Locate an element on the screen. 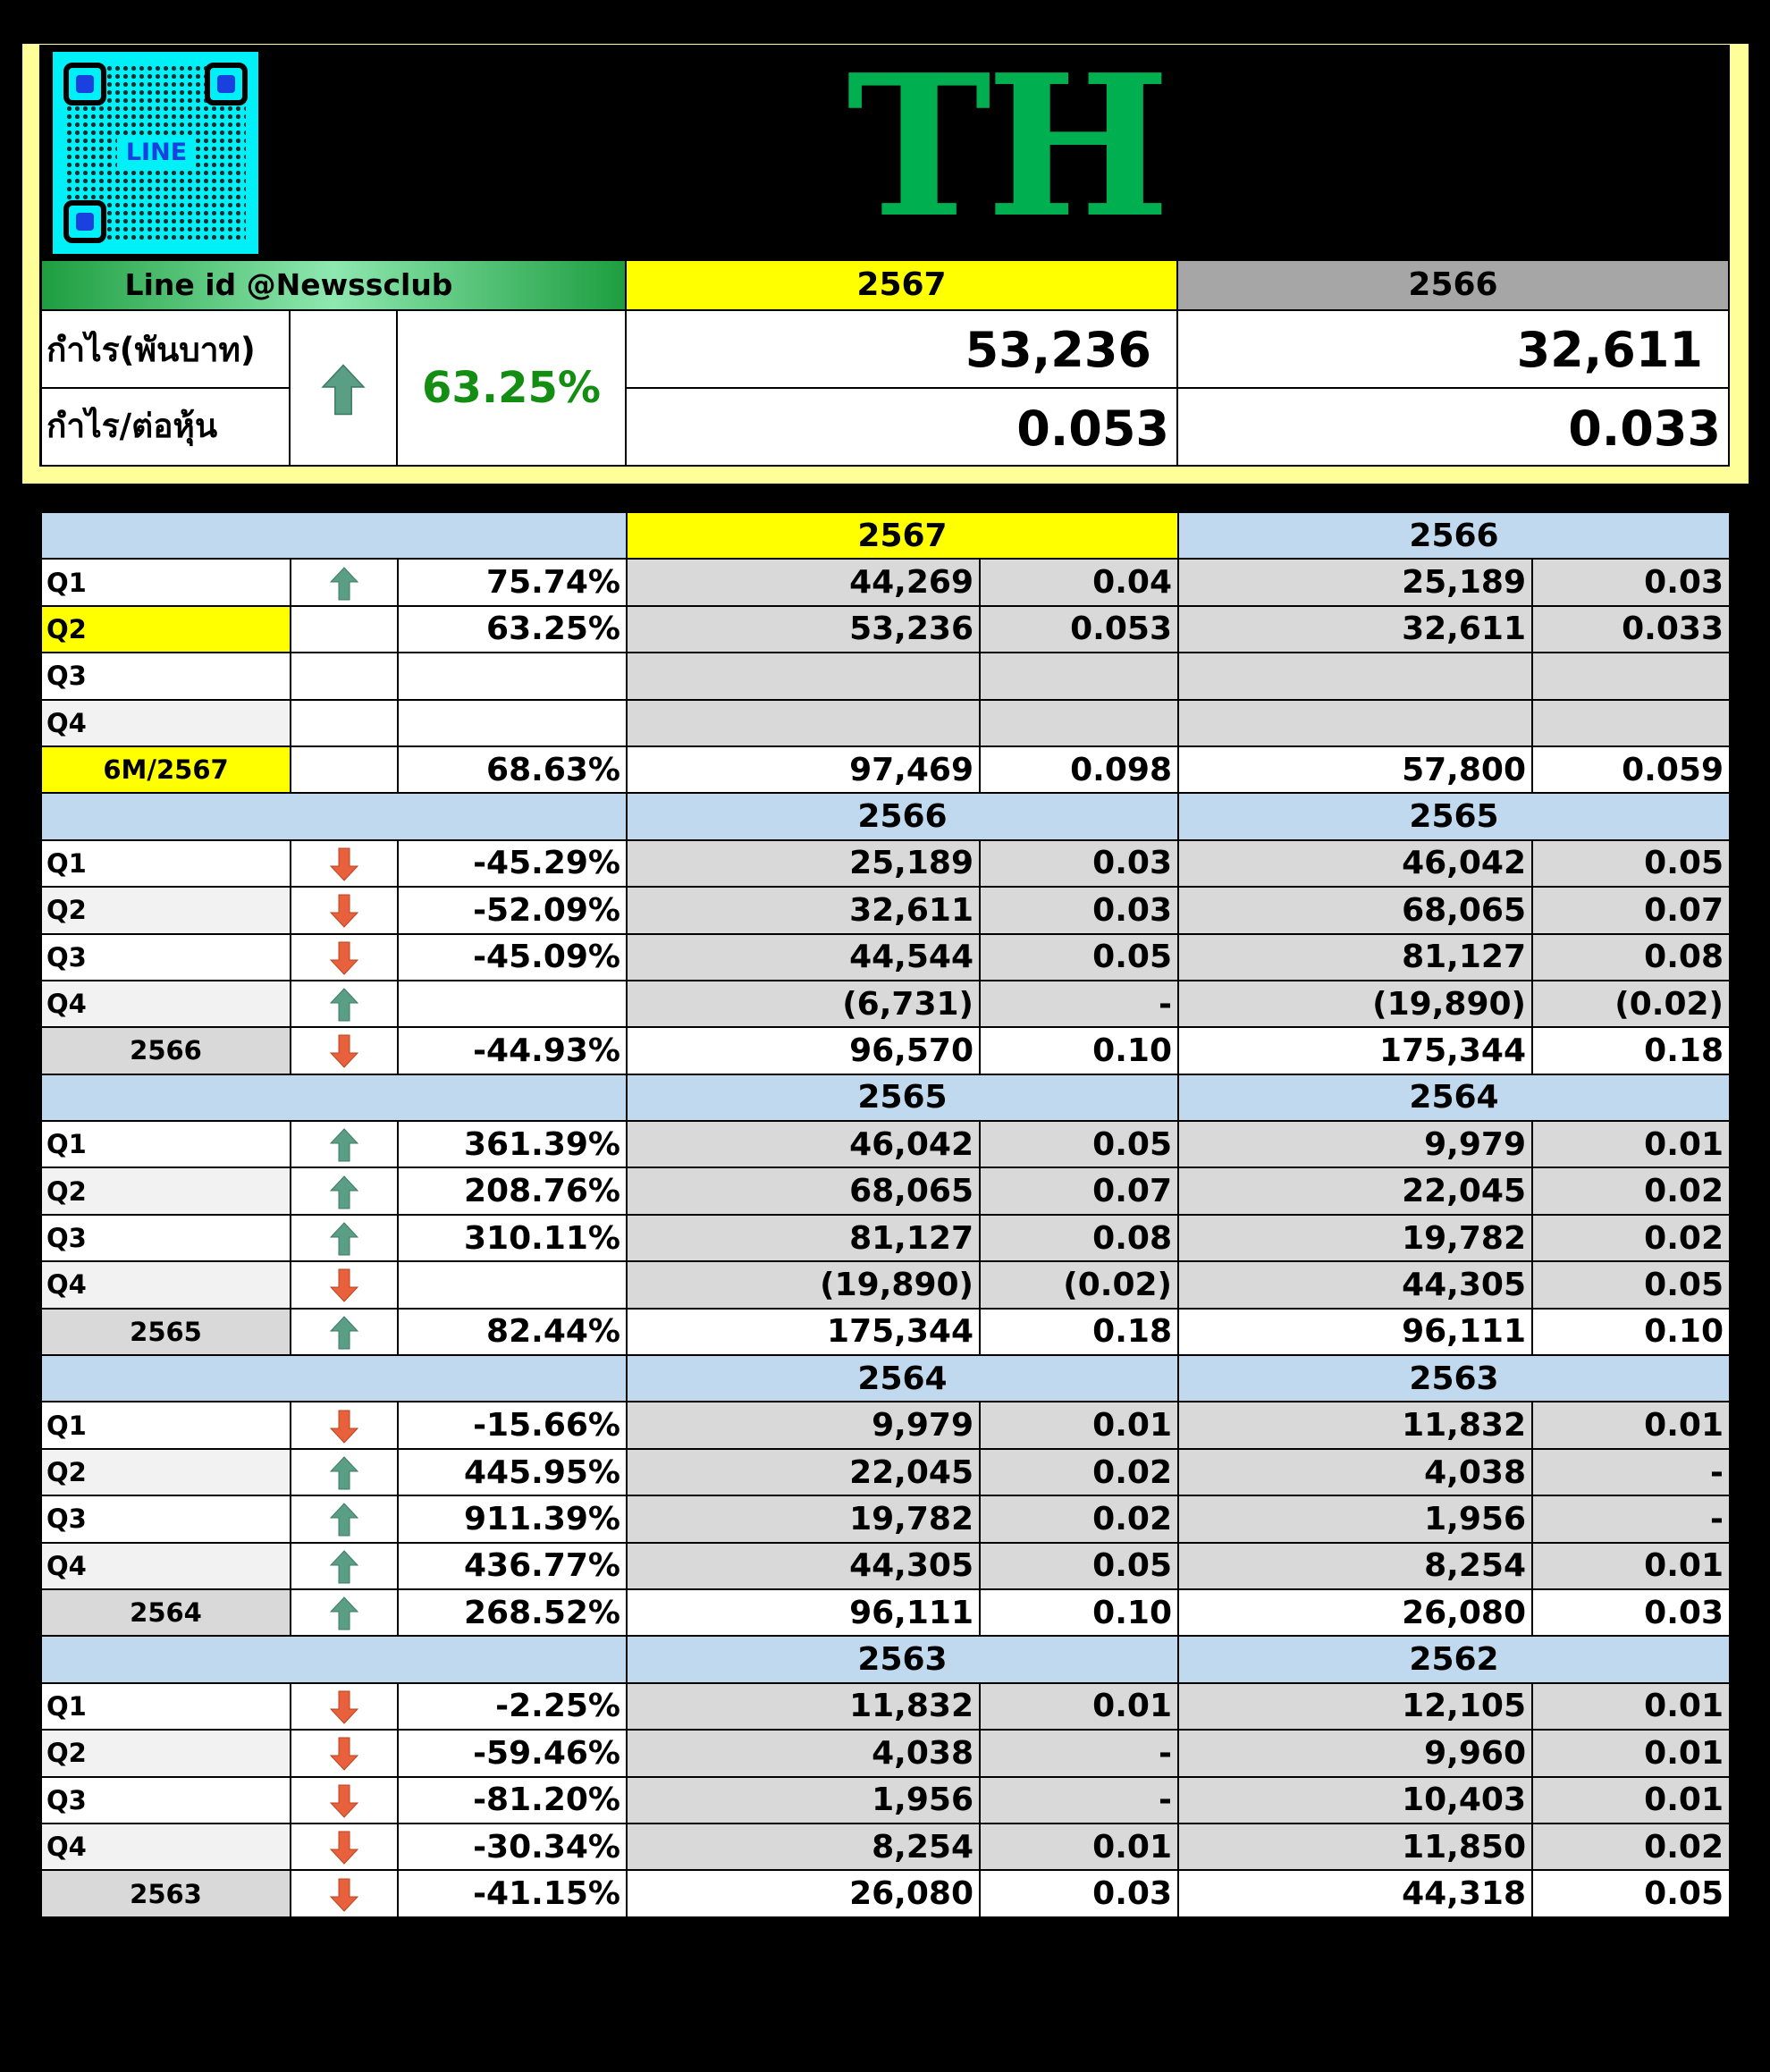 The width and height of the screenshot is (1770, 2072). eps-a: 0.02 is located at coordinates (1079, 1519).